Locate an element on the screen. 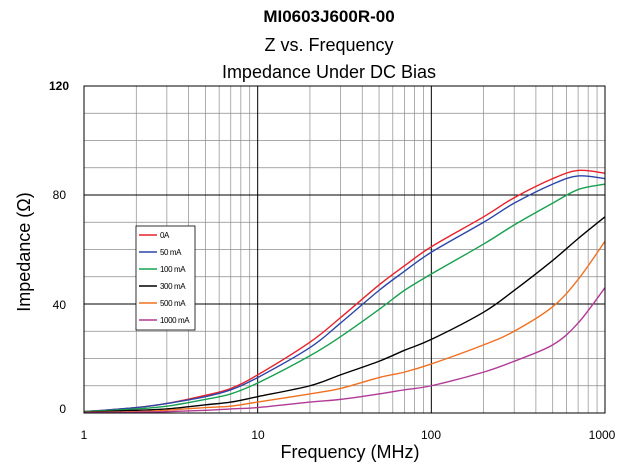  legend-label: 50 mA is located at coordinates (171, 252).